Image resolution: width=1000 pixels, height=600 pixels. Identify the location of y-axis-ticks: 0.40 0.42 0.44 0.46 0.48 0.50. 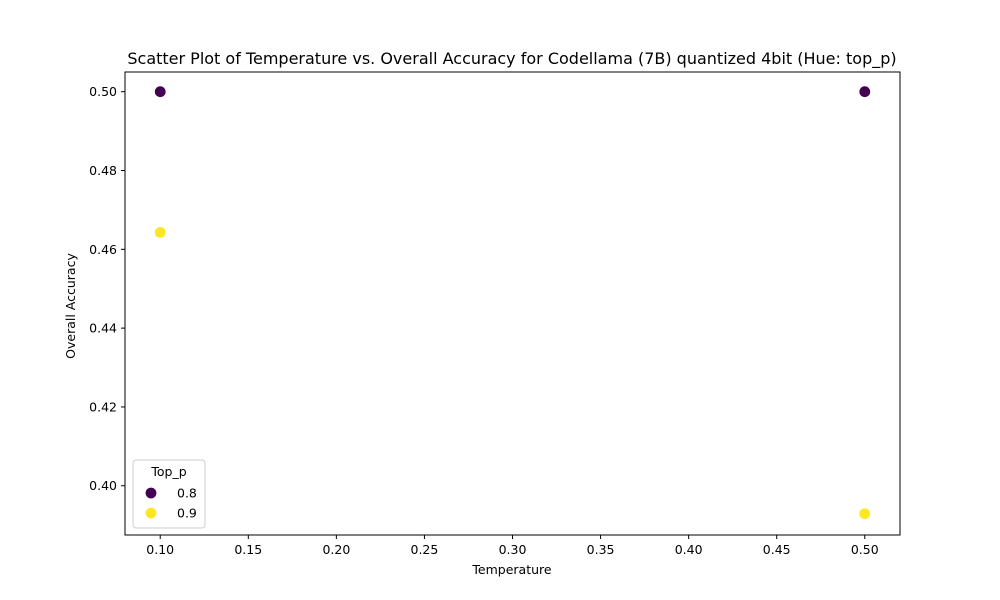
(107, 288).